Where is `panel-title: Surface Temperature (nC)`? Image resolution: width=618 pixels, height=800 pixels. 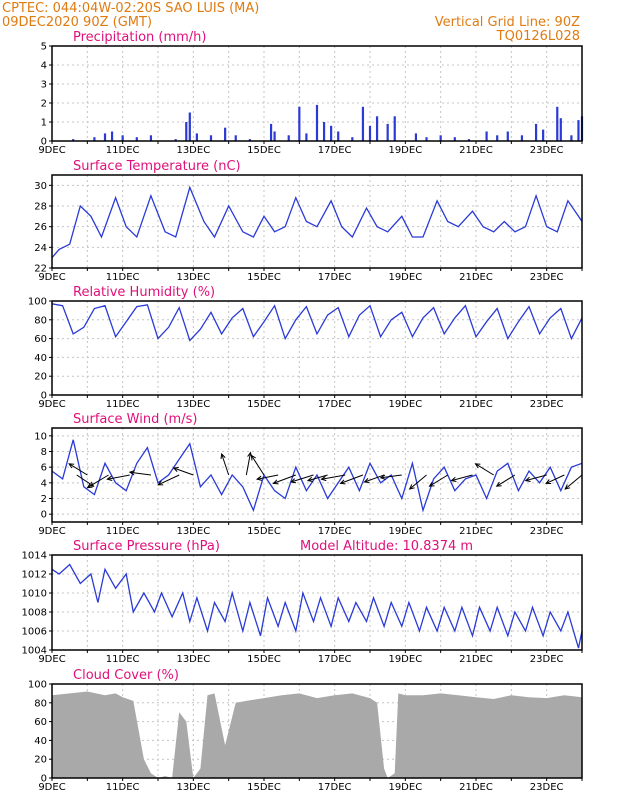
panel-title: Surface Temperature (nC) is located at coordinates (157, 166).